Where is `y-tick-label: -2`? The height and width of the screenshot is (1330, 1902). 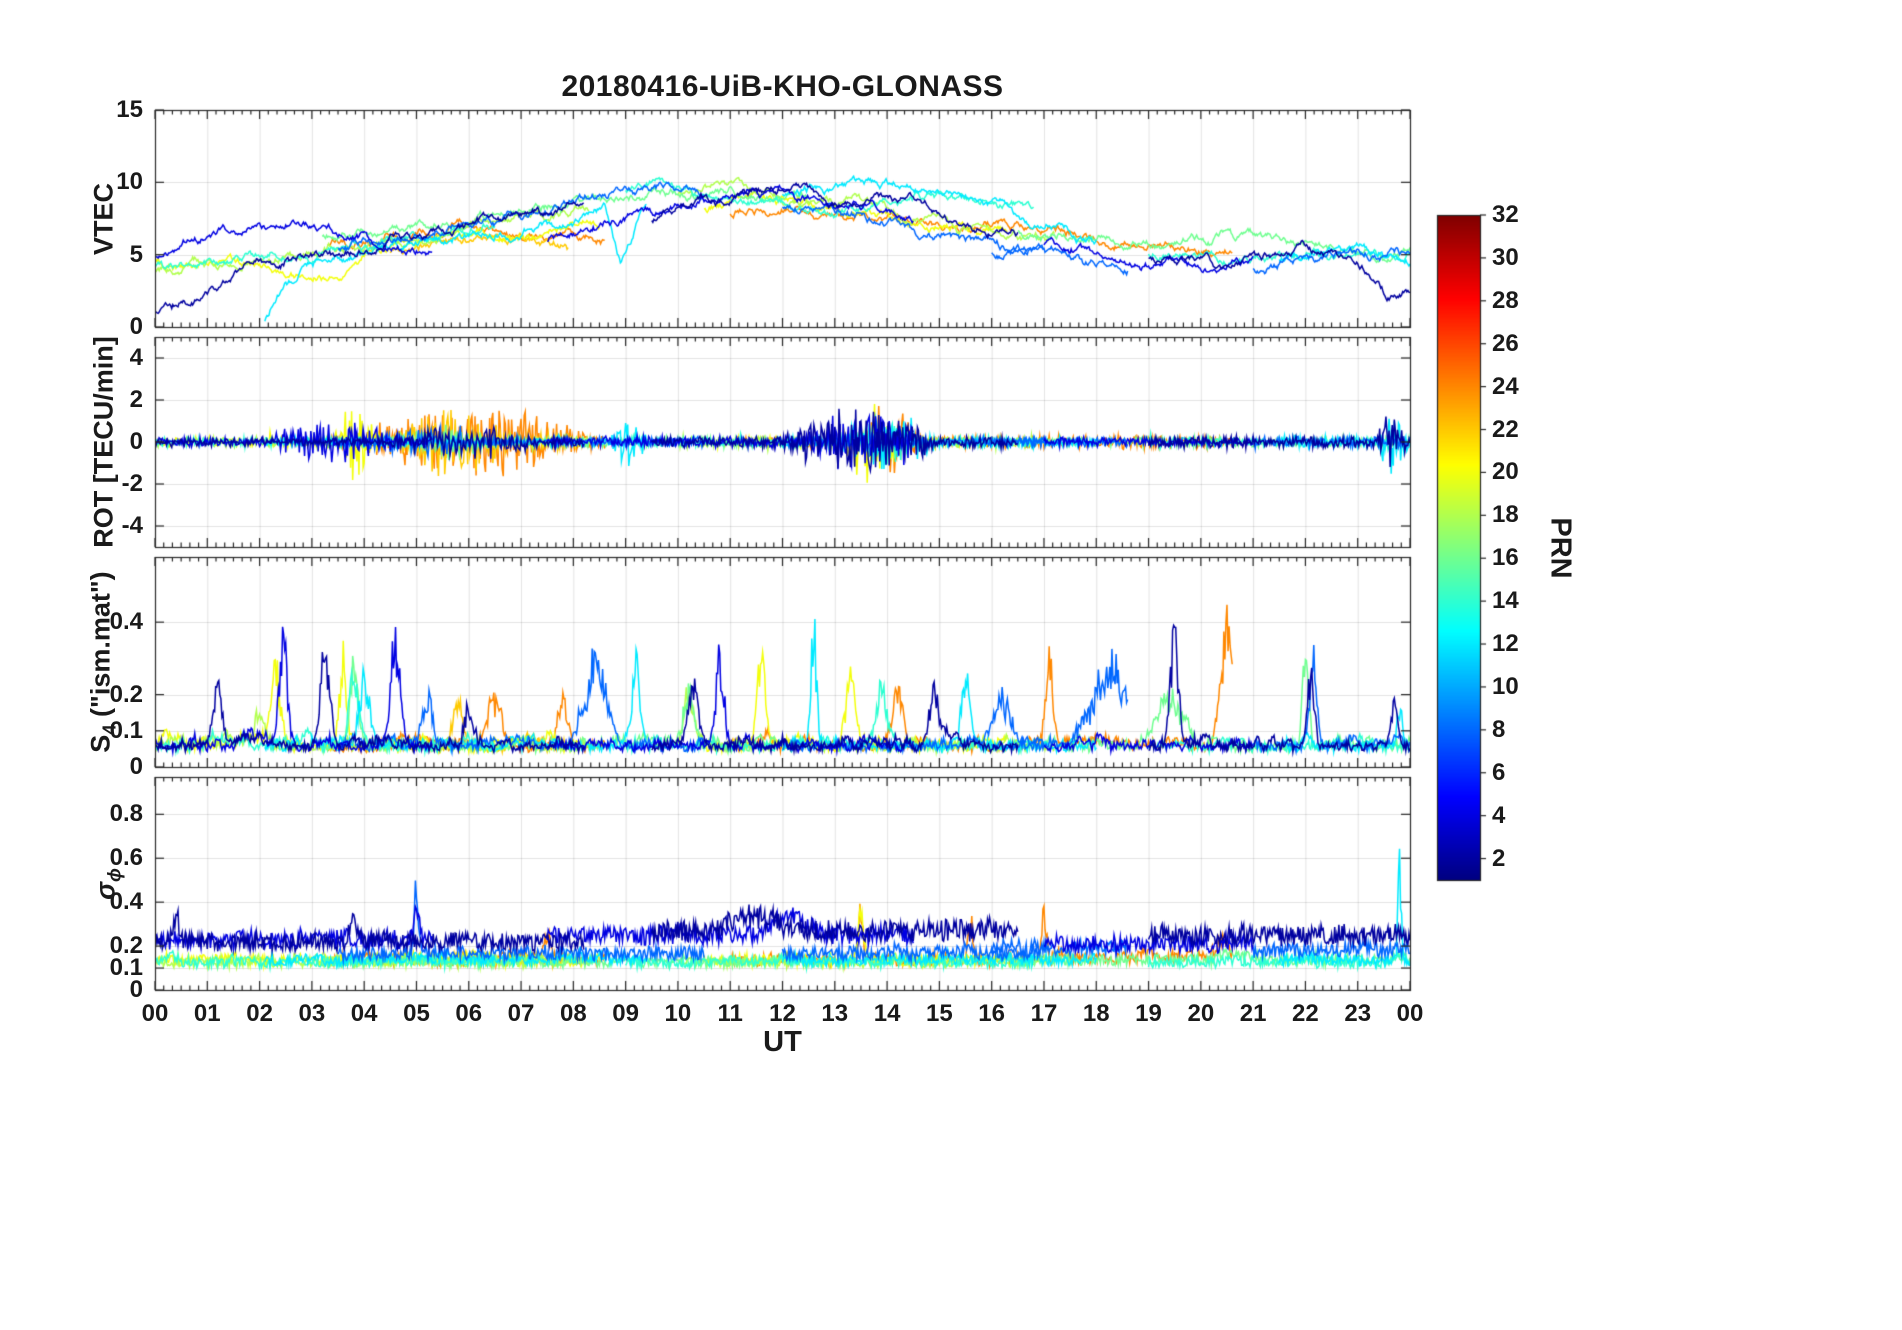
y-tick-label: -2 is located at coordinates (132, 483).